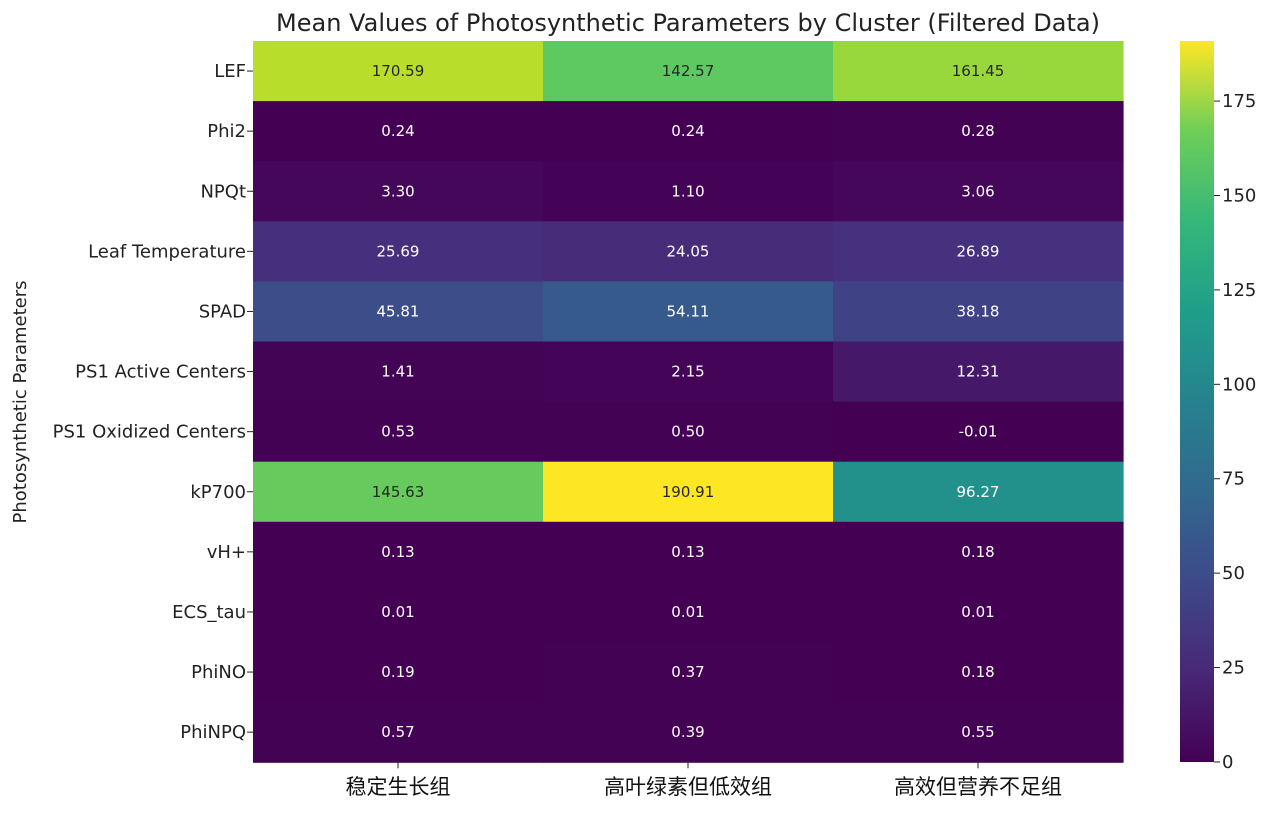  I want to click on cell-value-label: 145.63, so click(398, 492).